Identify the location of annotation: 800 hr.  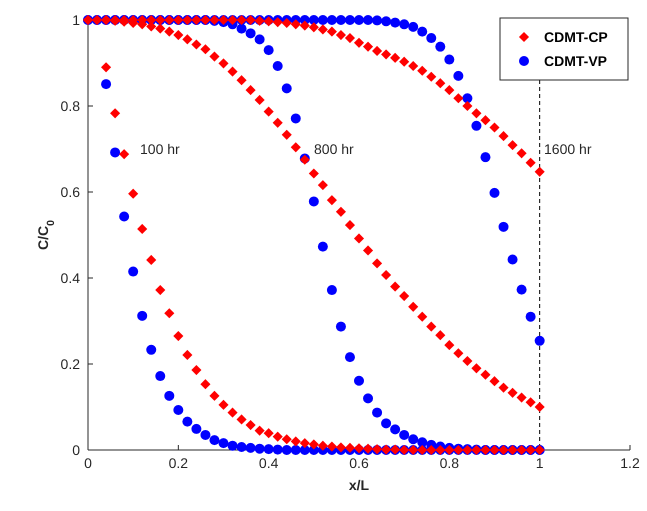
(334, 149).